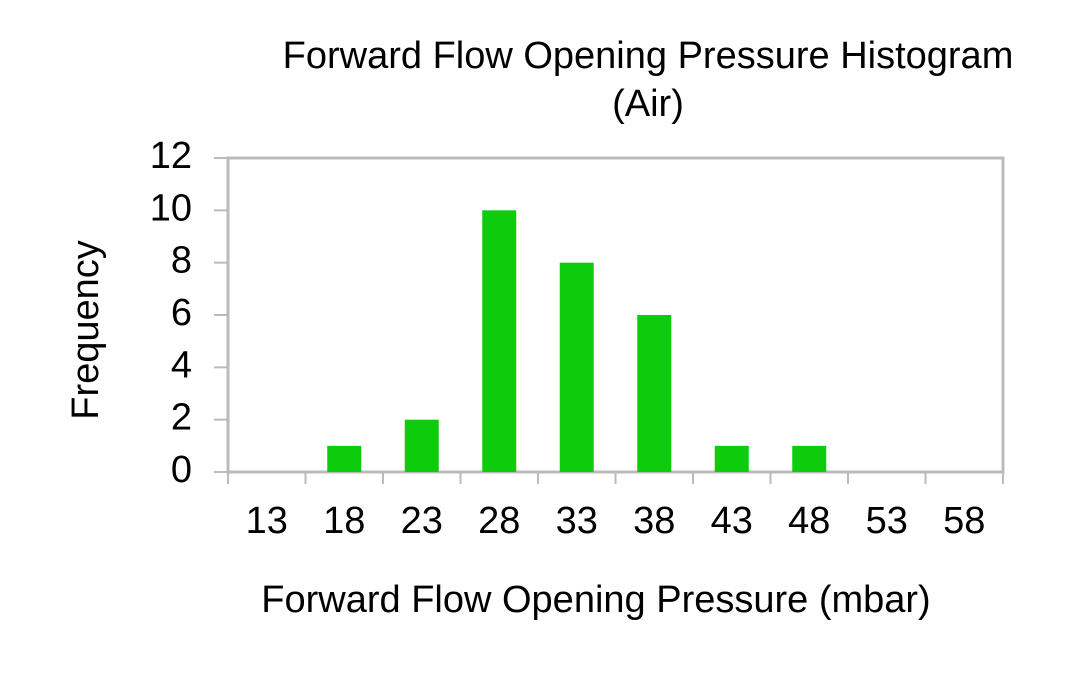 The height and width of the screenshot is (693, 1090). Describe the element at coordinates (809, 521) in the screenshot. I see `x-tick-label: 48` at that location.